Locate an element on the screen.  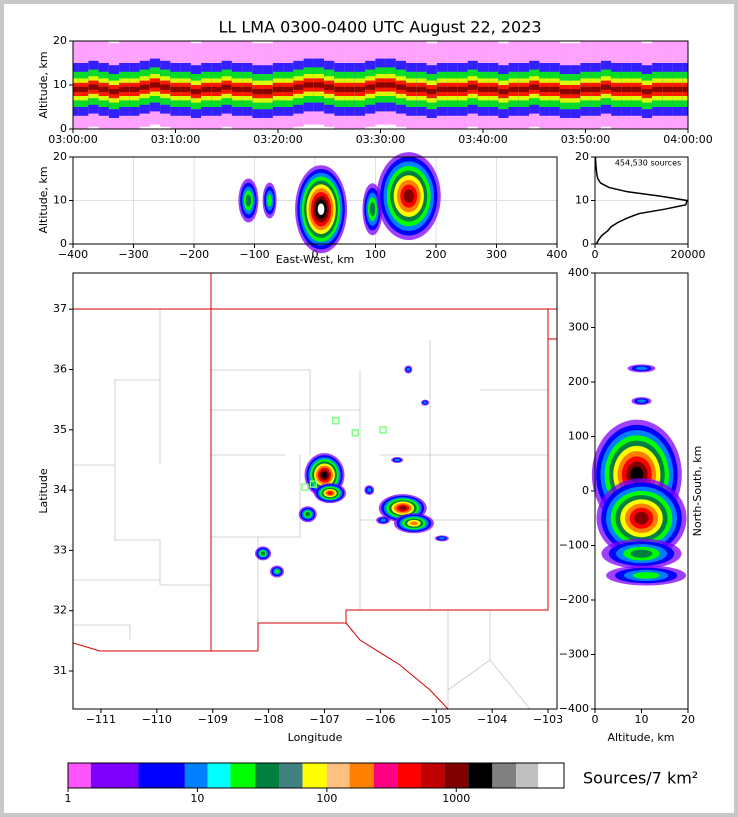
y-axis-label: North-South, km is located at coordinates (697, 491).